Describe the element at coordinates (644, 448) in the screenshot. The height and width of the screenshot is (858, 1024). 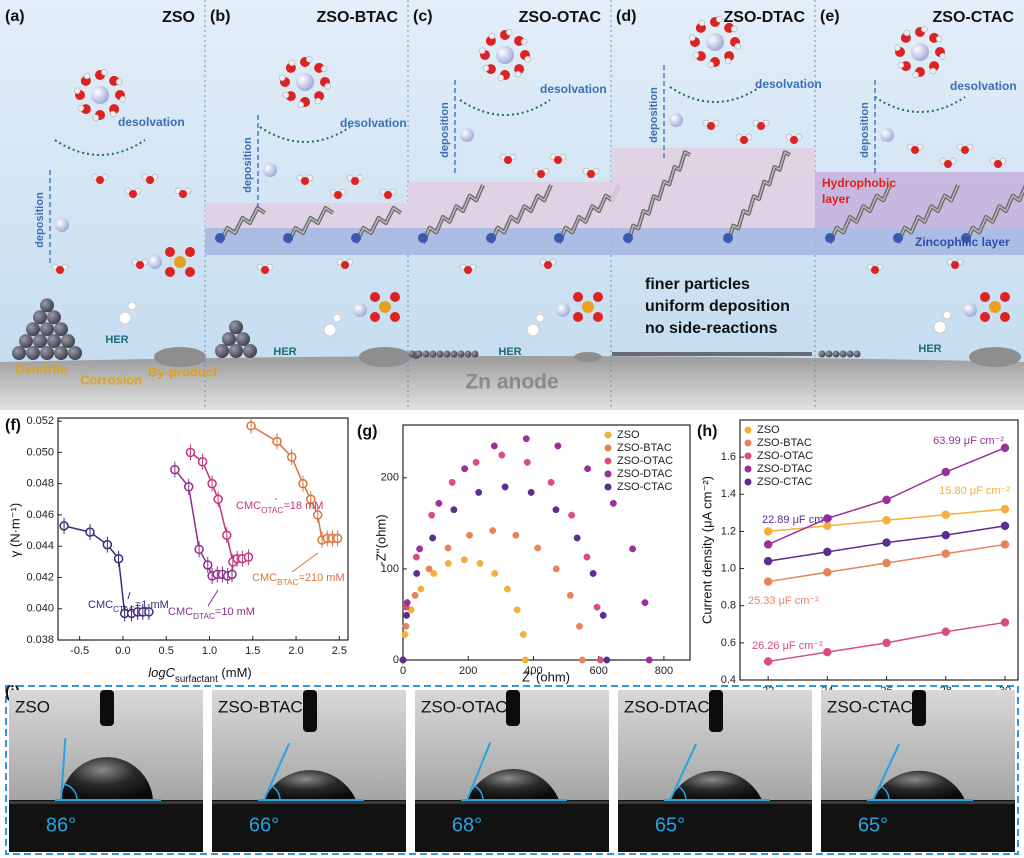
I see `legend-label: ZSO-BTAC` at that location.